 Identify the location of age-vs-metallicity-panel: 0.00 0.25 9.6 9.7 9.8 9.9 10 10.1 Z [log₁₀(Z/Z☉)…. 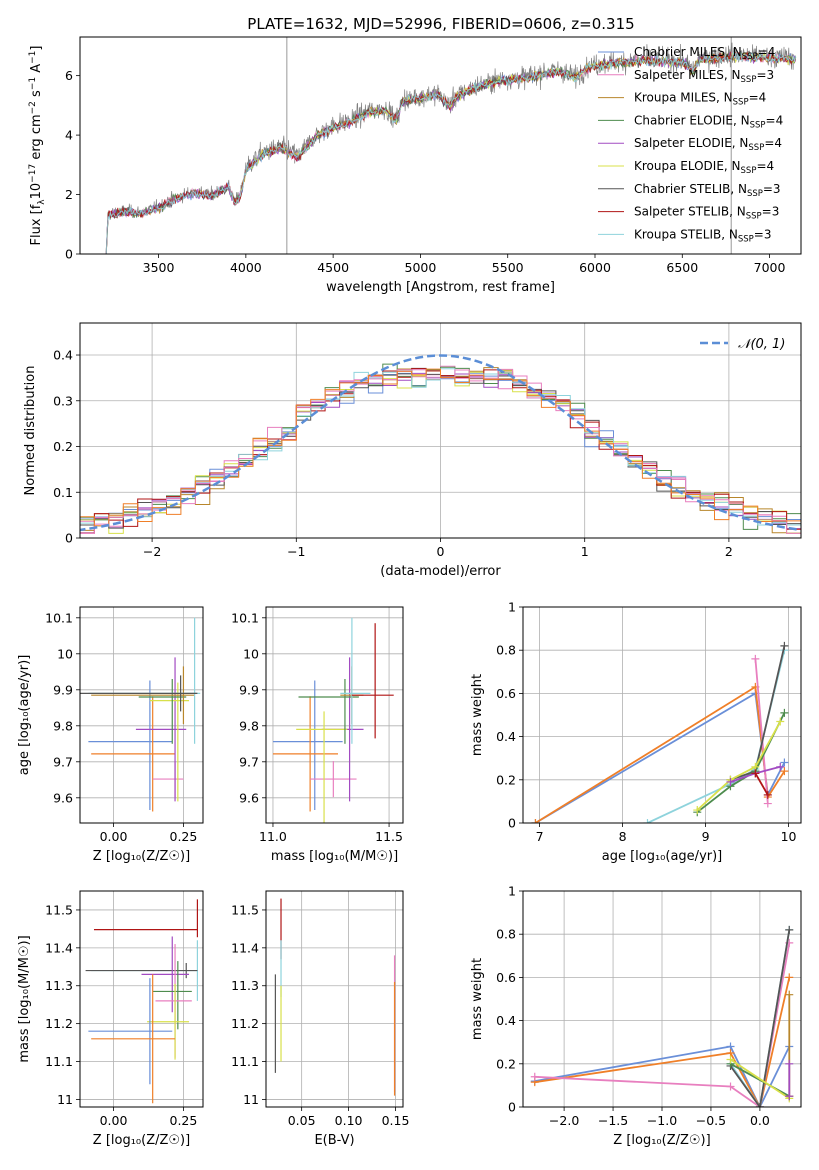
(110, 735).